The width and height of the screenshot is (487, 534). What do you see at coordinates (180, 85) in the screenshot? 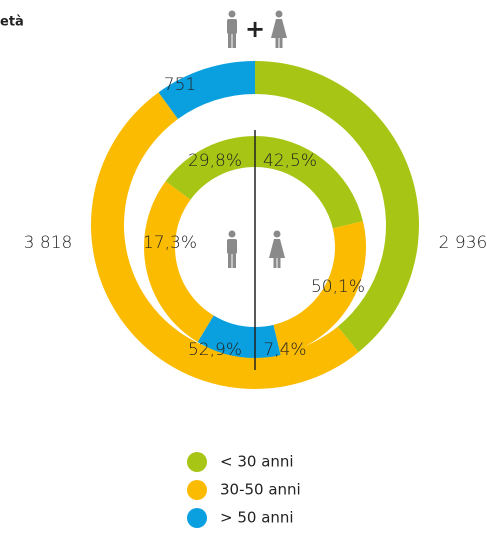
I see `value-label: 751` at bounding box center [180, 85].